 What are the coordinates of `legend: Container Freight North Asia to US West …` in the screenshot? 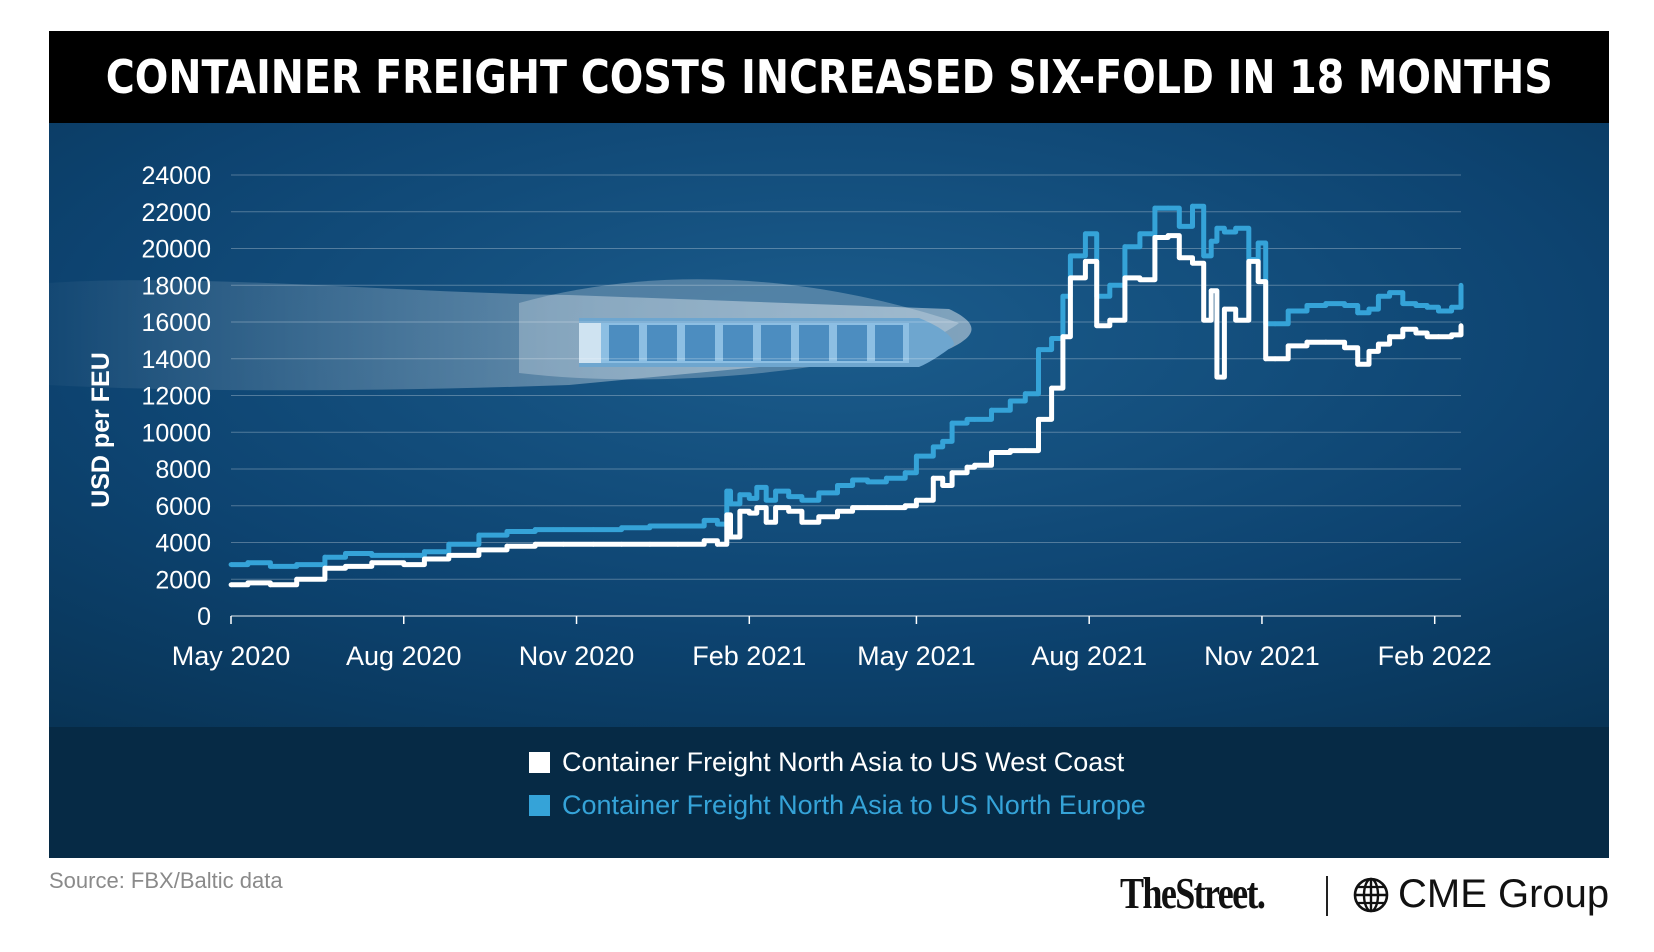 It's located at (829, 792).